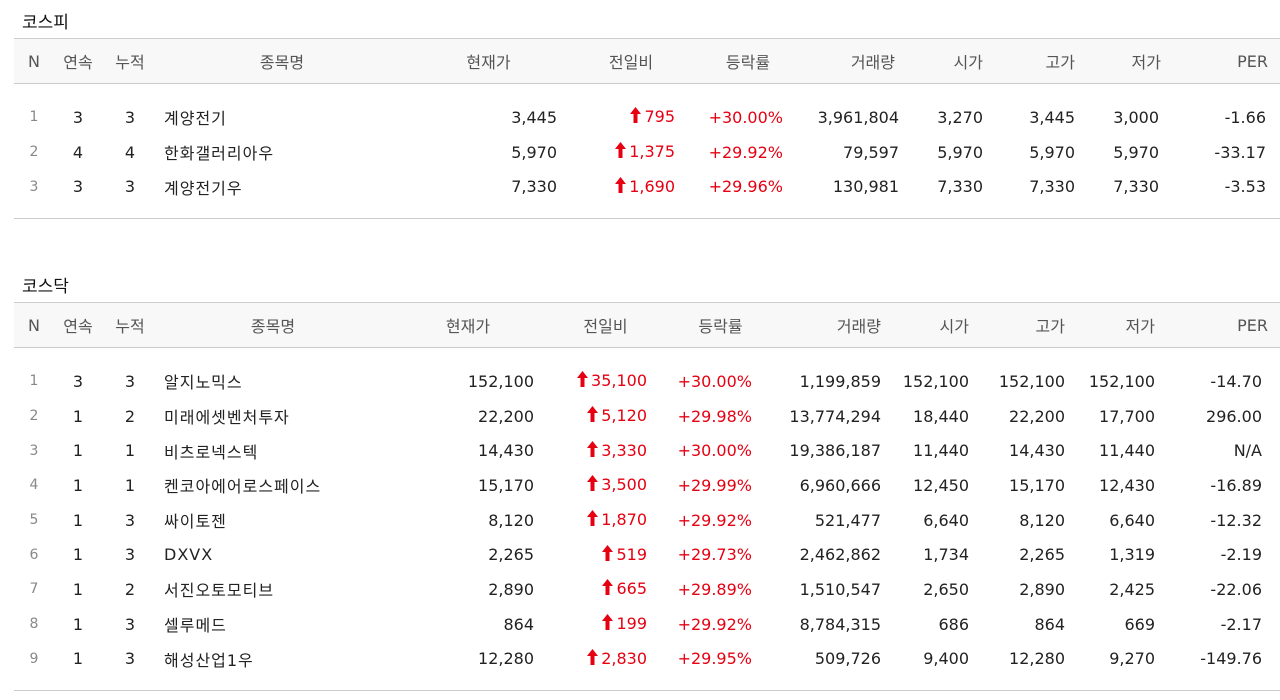 This screenshot has width=1280, height=700. Describe the element at coordinates (834, 325) in the screenshot. I see `col-volume-header: 거래량` at that location.